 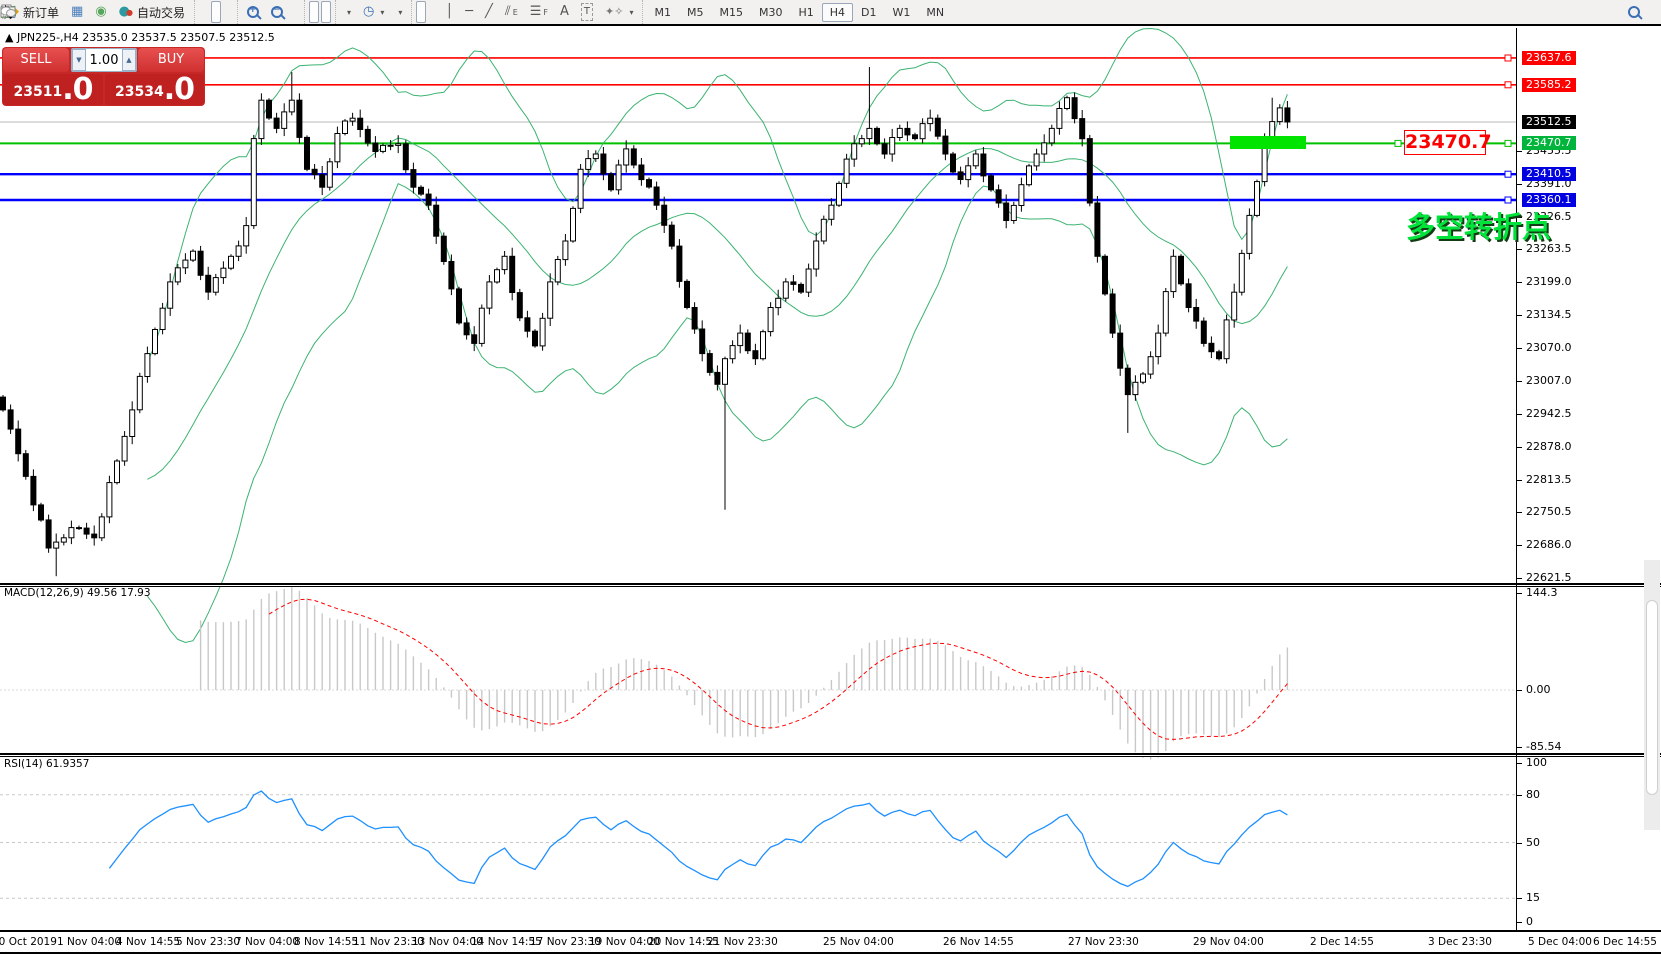 What do you see at coordinates (1533, 794) in the screenshot?
I see `axis-tick-label: 80` at bounding box center [1533, 794].